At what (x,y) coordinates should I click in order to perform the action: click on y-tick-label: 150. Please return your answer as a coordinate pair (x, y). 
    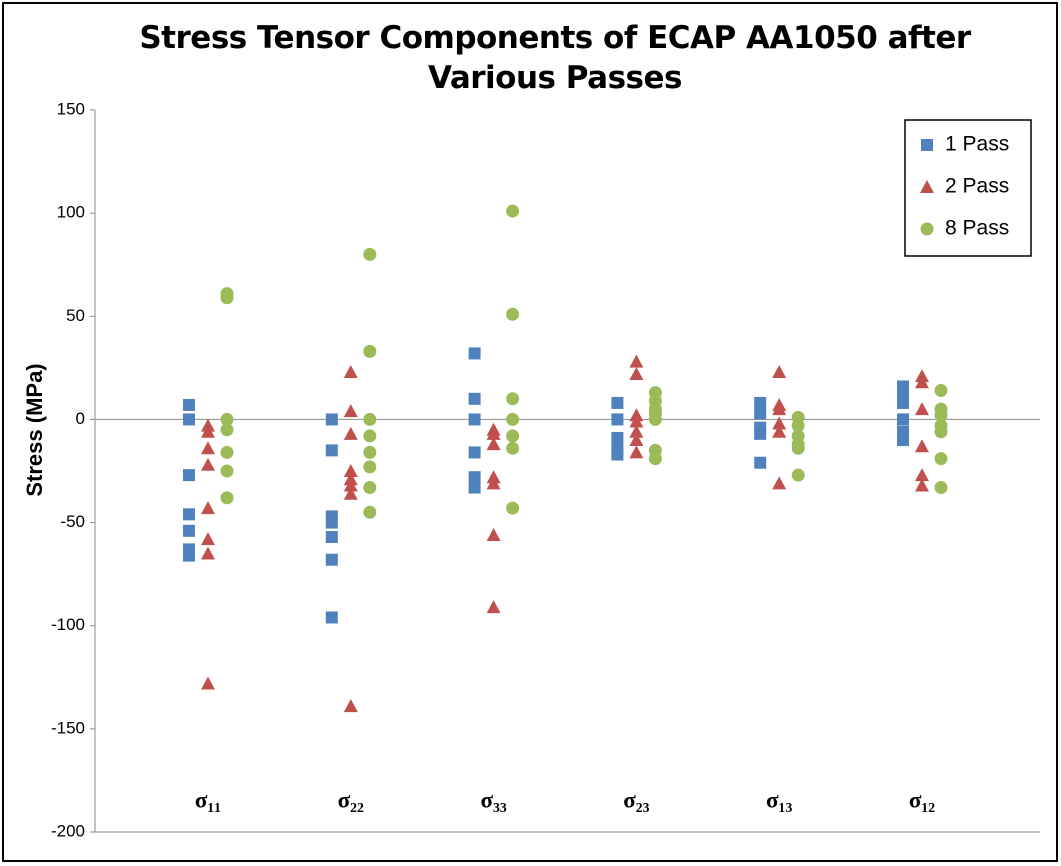
    Looking at the image, I should click on (71, 108).